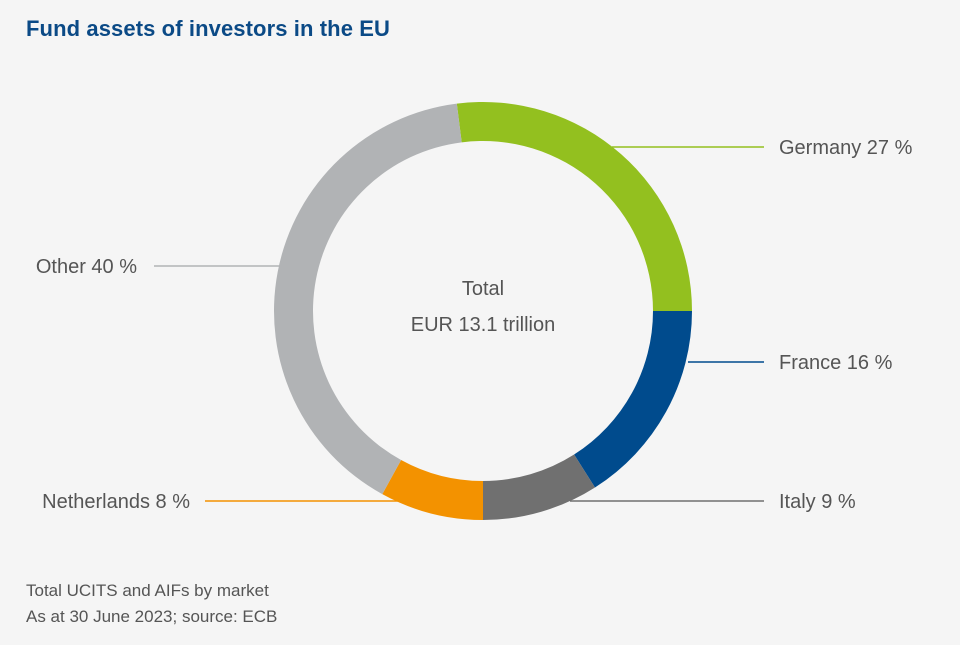 This screenshot has height=645, width=960. What do you see at coordinates (208, 28) in the screenshot?
I see `chart-title: Fund assets of investors in the EU` at bounding box center [208, 28].